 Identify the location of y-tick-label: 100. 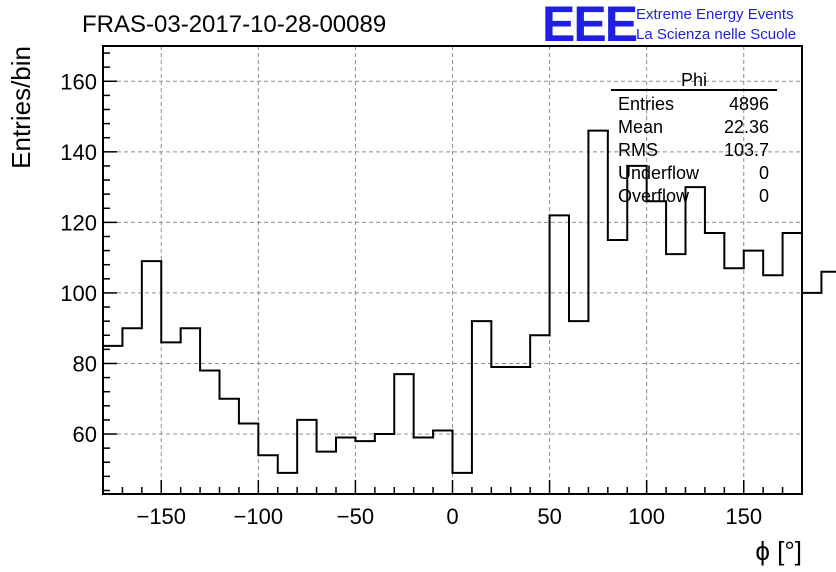
(78, 293).